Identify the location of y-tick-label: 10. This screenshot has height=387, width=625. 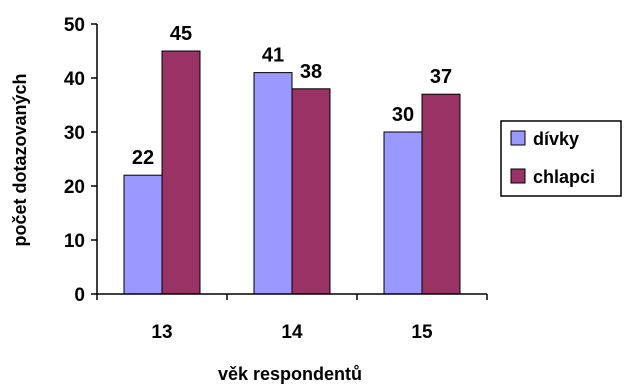
(74, 241).